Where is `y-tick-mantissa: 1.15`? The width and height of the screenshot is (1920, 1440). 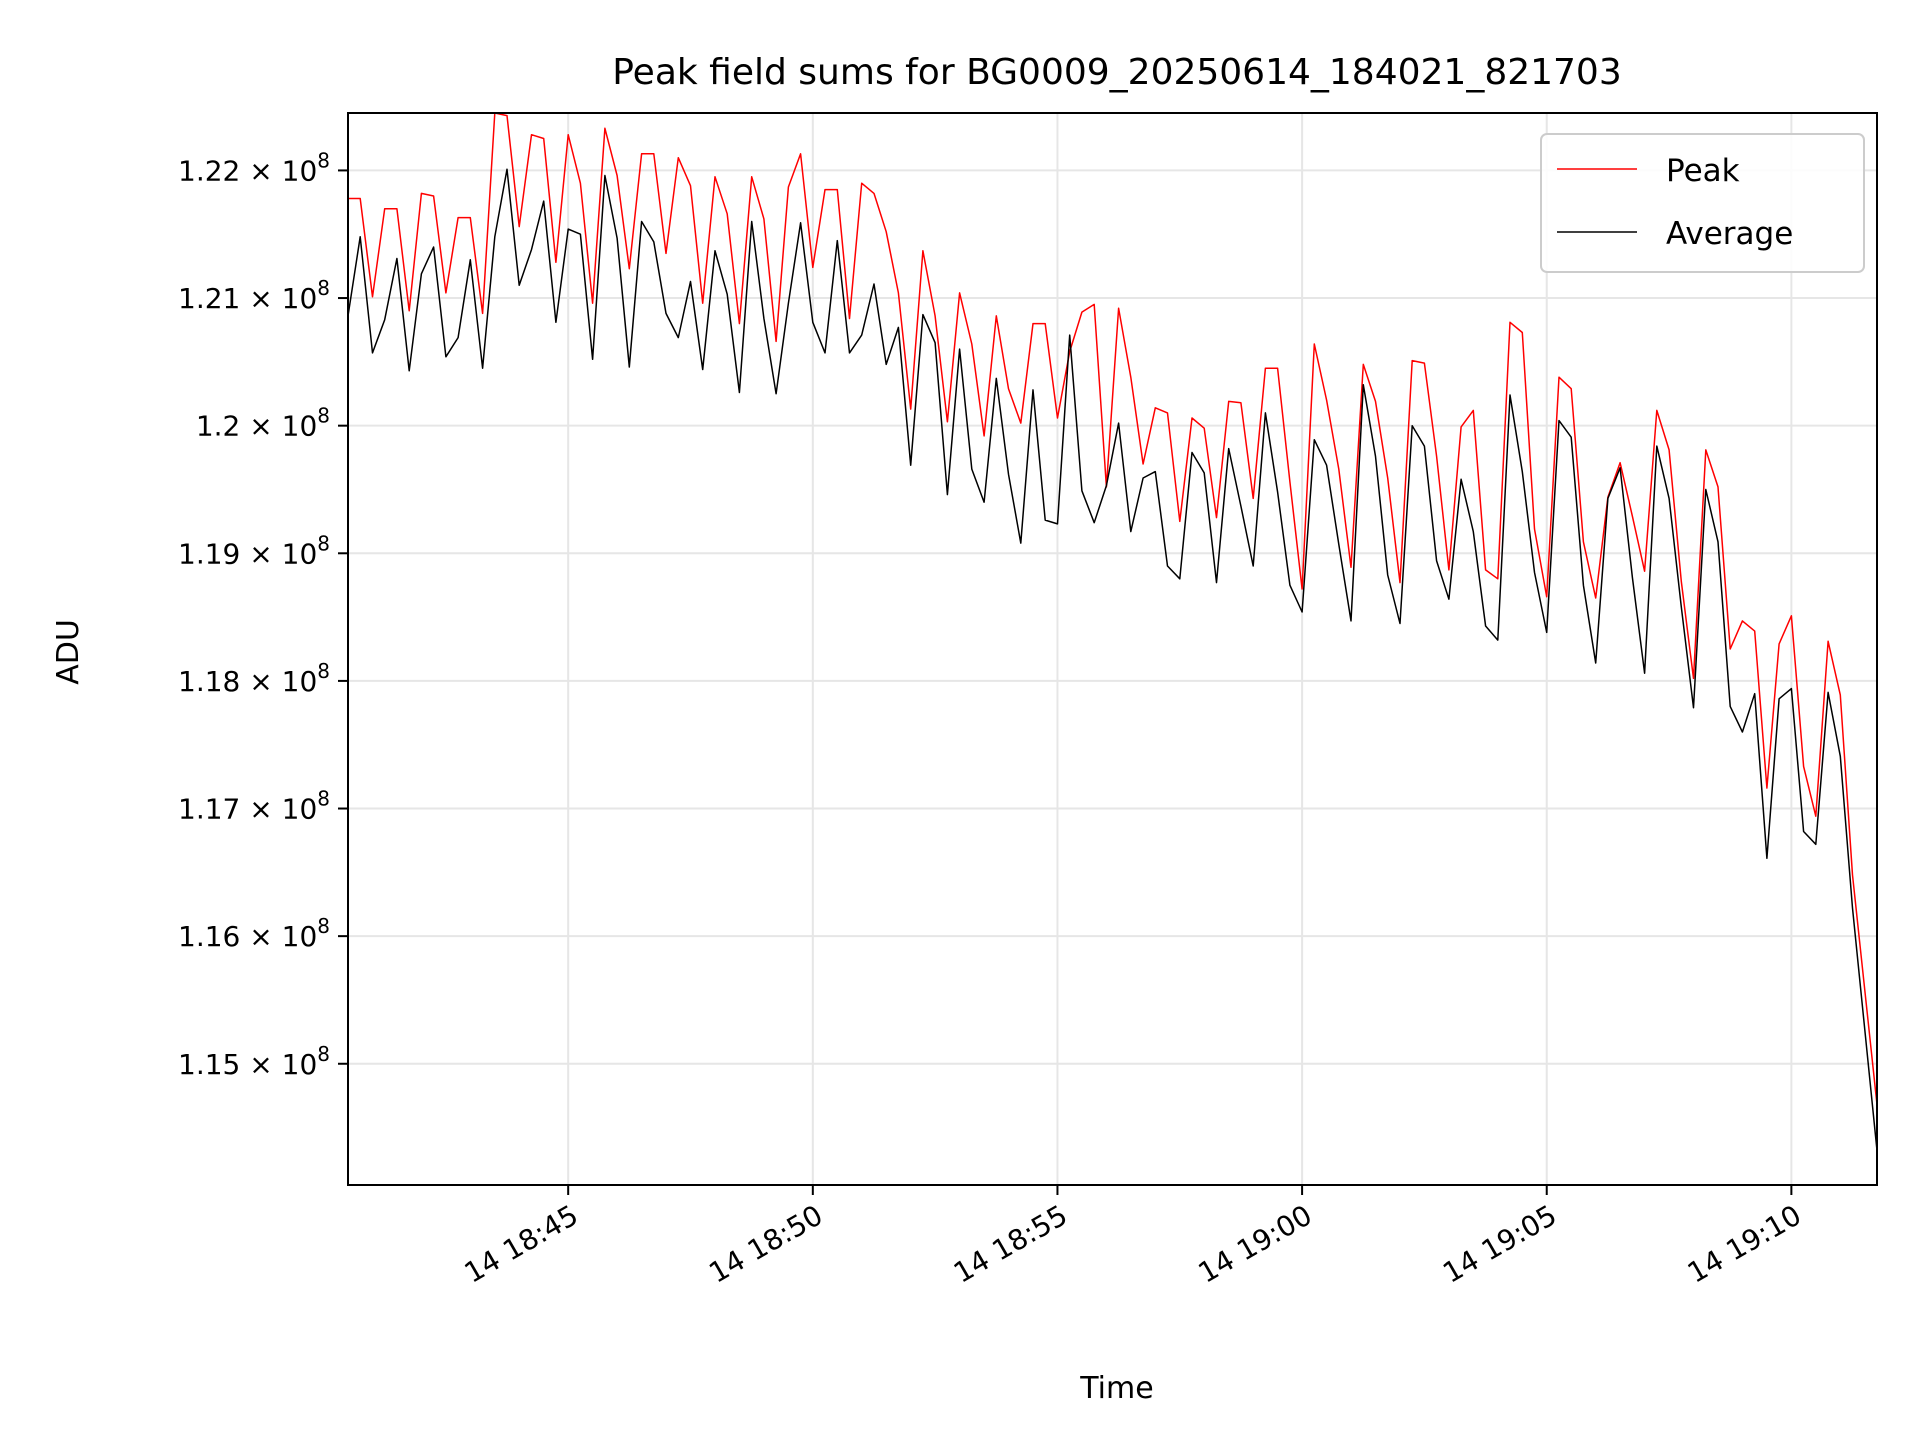
y-tick-mantissa: 1.15 is located at coordinates (213, 1064).